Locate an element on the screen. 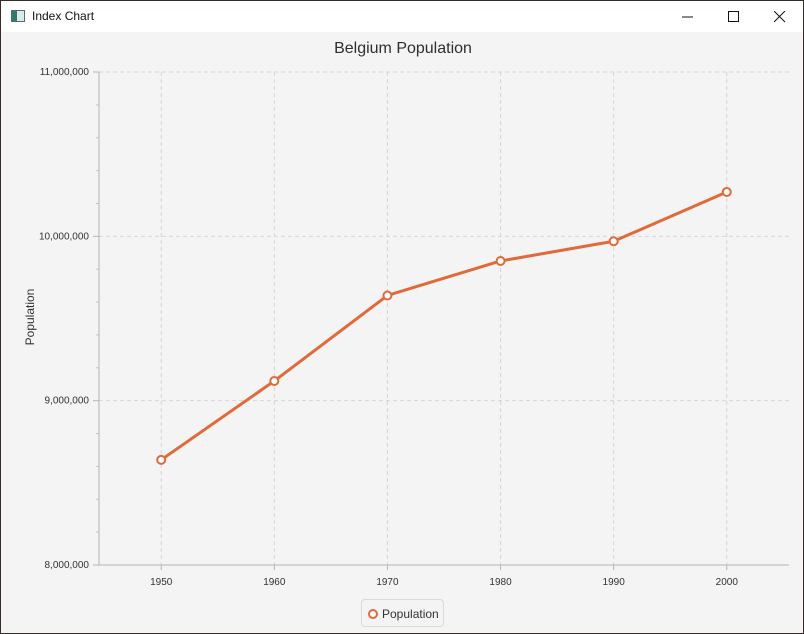 Image resolution: width=804 pixels, height=634 pixels. x-tick-label: 1970 is located at coordinates (387, 582).